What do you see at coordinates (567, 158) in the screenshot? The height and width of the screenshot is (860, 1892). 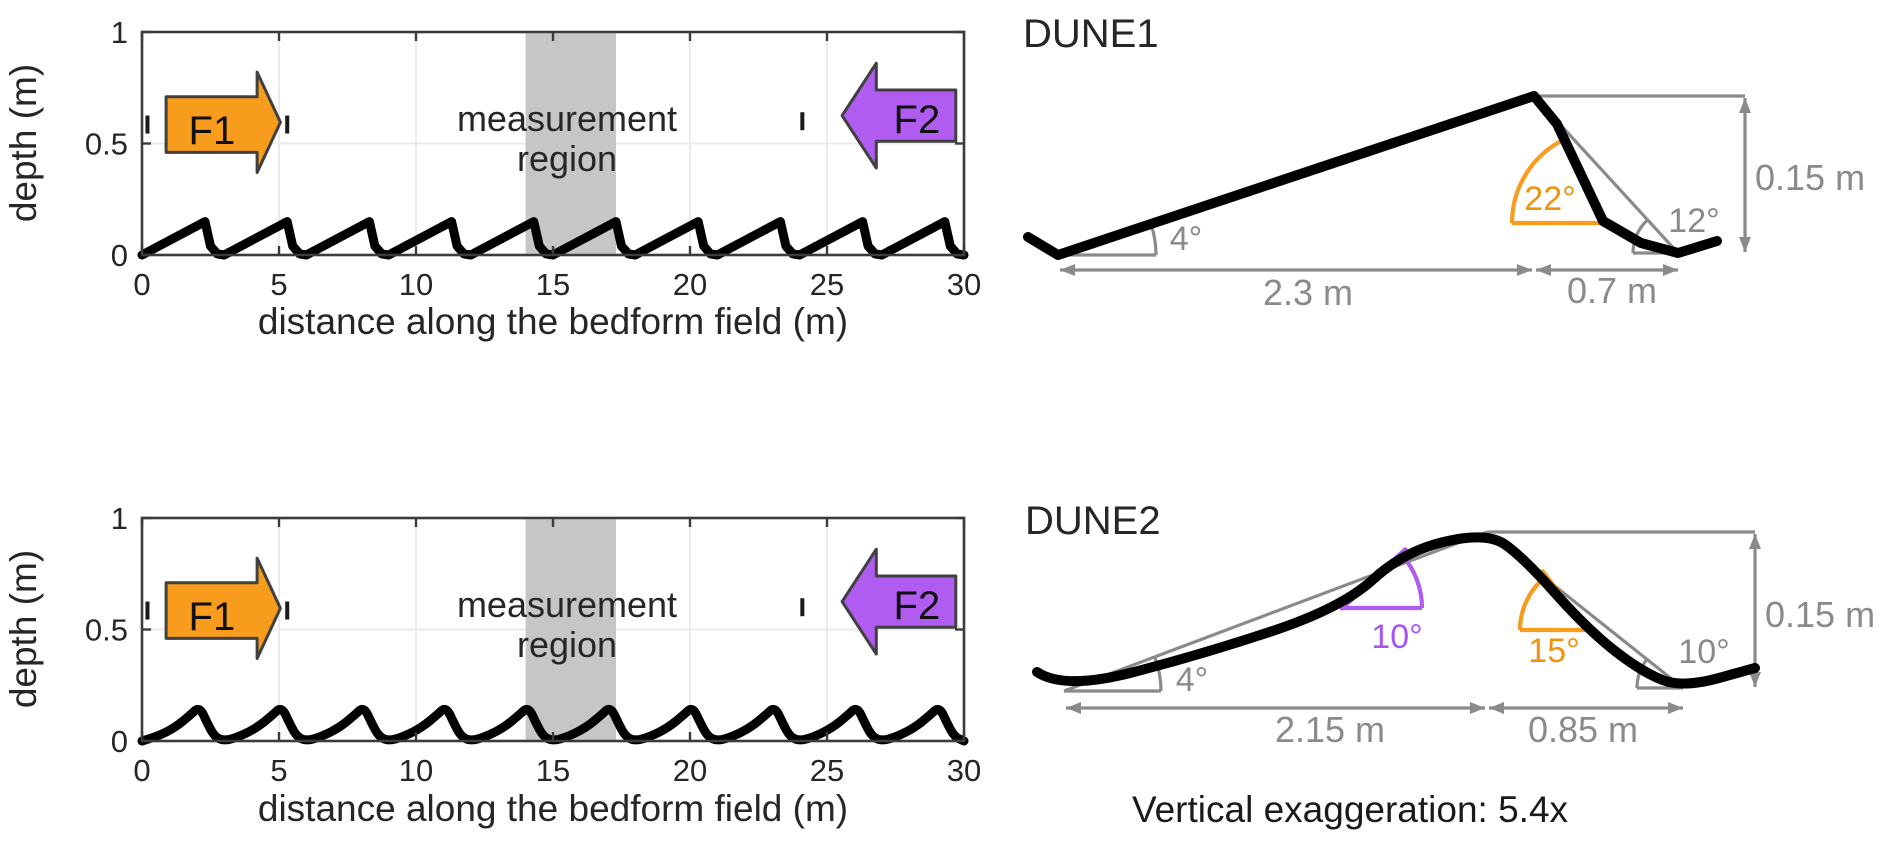 I see `measurement-region-label-line2-top: region` at bounding box center [567, 158].